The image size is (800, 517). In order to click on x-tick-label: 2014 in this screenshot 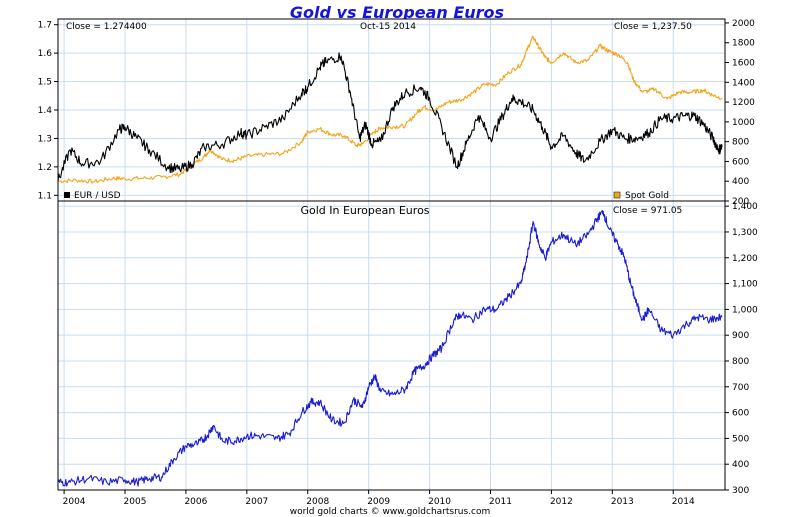, I will do `click(683, 502)`.